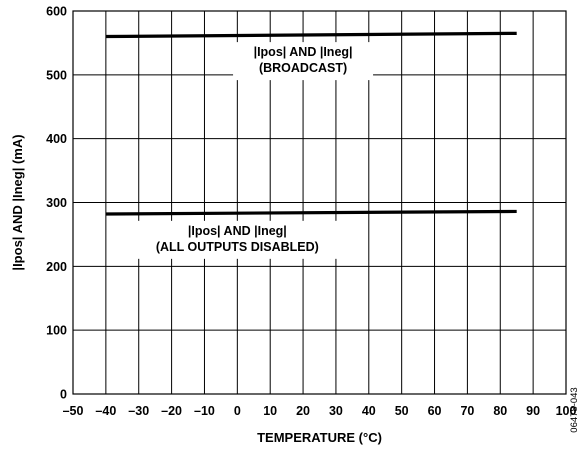 The width and height of the screenshot is (585, 453). What do you see at coordinates (303, 411) in the screenshot?
I see `x-tick-label: 20` at bounding box center [303, 411].